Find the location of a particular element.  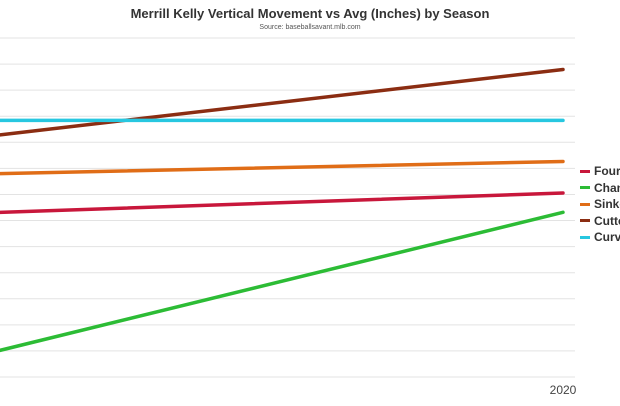

x-tick-label: 2020 is located at coordinates (563, 390).